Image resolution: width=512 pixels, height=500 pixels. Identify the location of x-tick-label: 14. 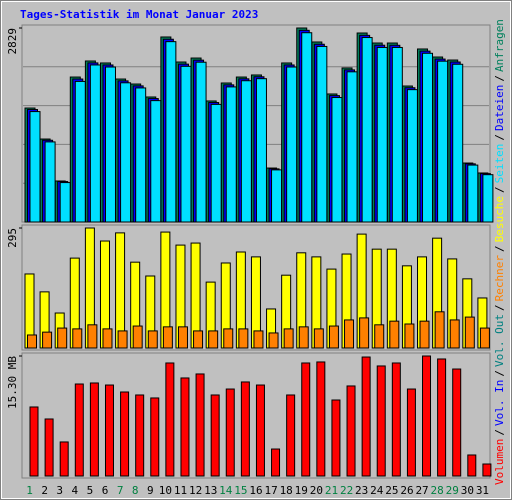
(226, 490).